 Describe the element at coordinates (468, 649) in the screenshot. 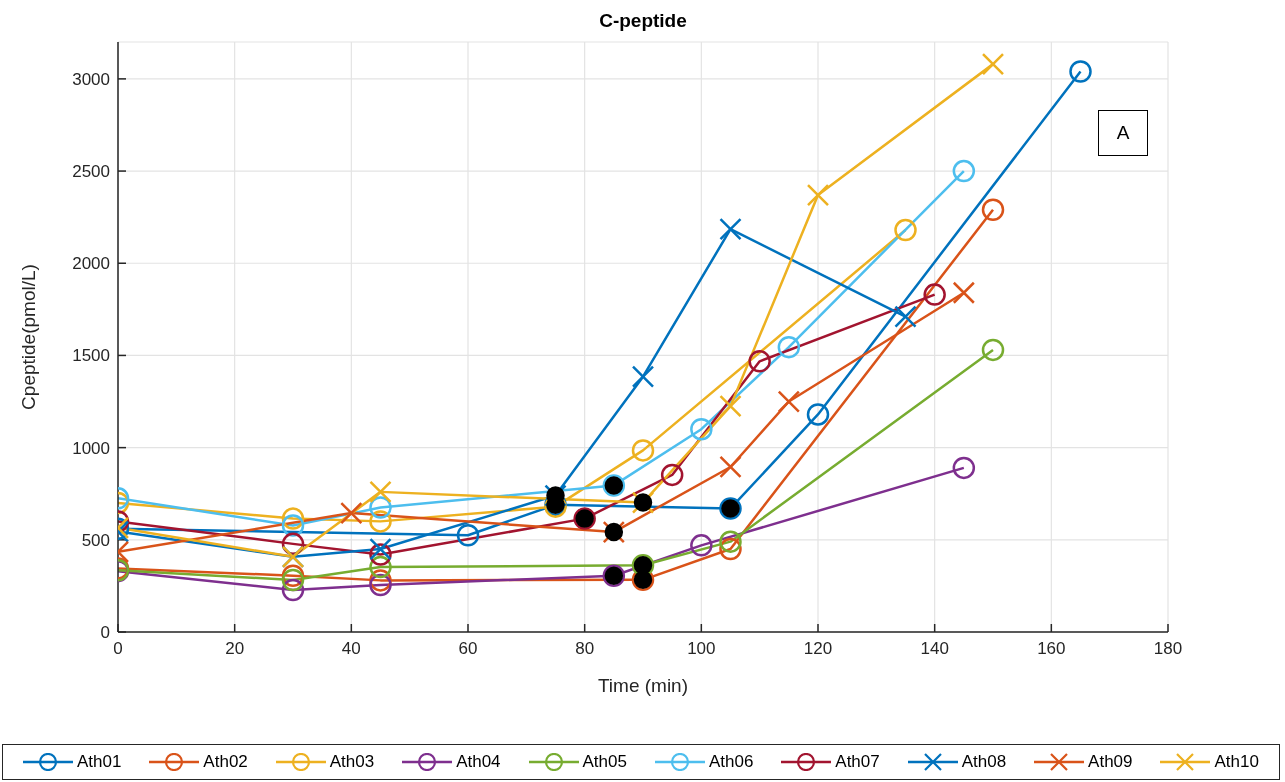

I see `x-tick-label: 60` at that location.